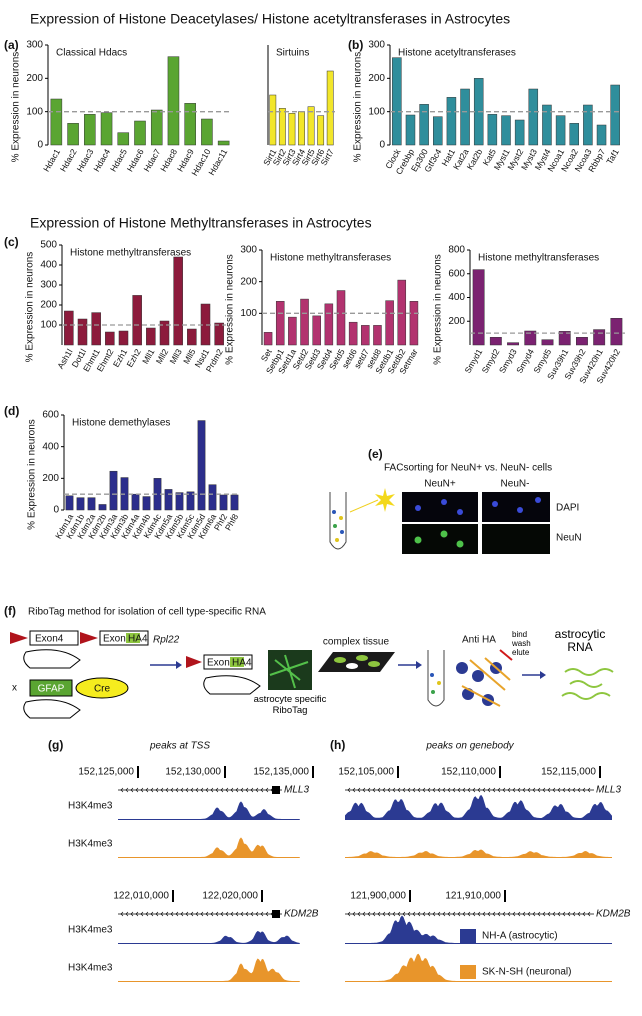 The image size is (642, 1016). What do you see at coordinates (179, 746) in the screenshot?
I see `panel-title: peaks at TSS` at bounding box center [179, 746].